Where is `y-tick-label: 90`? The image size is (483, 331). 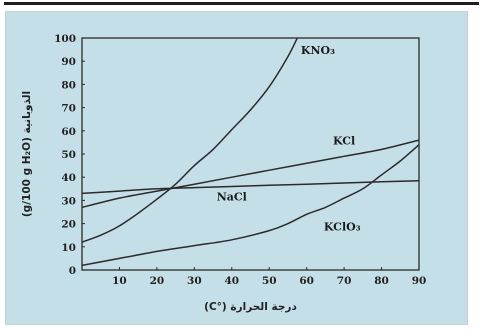 y-tick-label: 90 is located at coordinates (68, 62).